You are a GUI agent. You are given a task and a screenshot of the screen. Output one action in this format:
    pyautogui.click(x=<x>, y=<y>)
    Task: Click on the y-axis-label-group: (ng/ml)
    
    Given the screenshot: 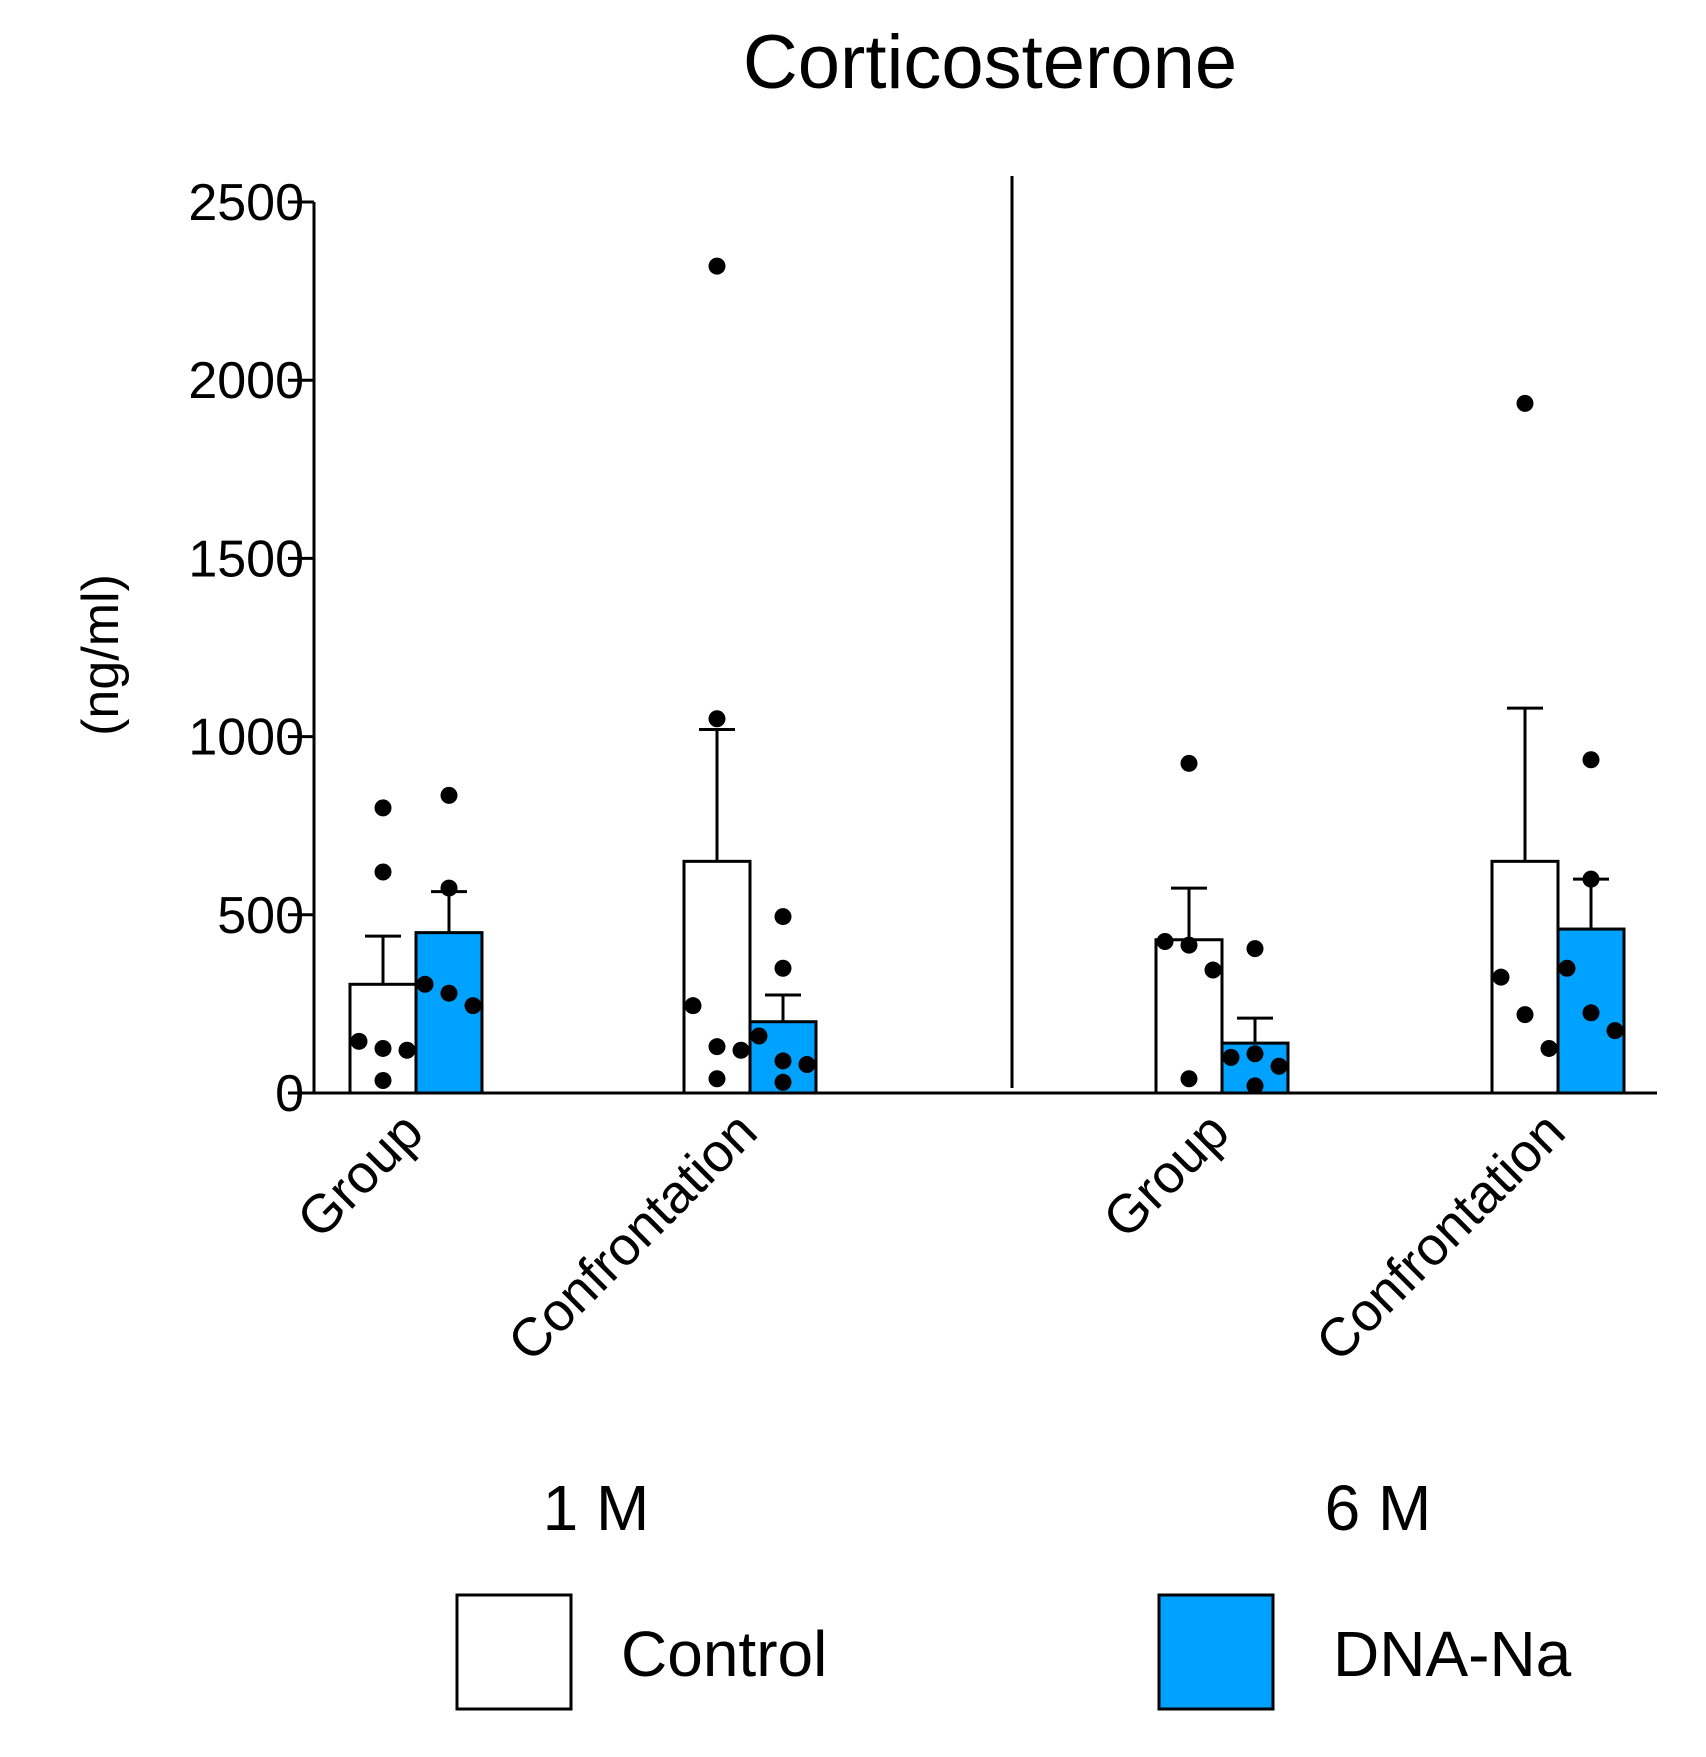 What is the action you would take?
    pyautogui.click(x=101, y=655)
    